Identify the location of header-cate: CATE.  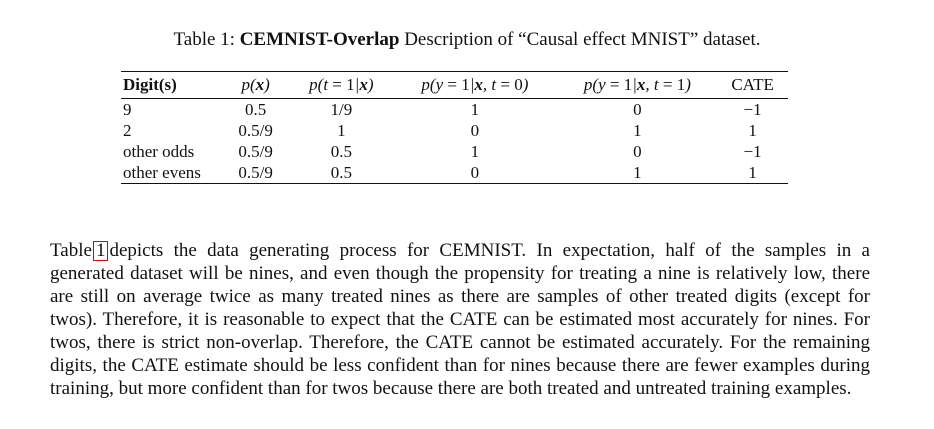
(752, 84).